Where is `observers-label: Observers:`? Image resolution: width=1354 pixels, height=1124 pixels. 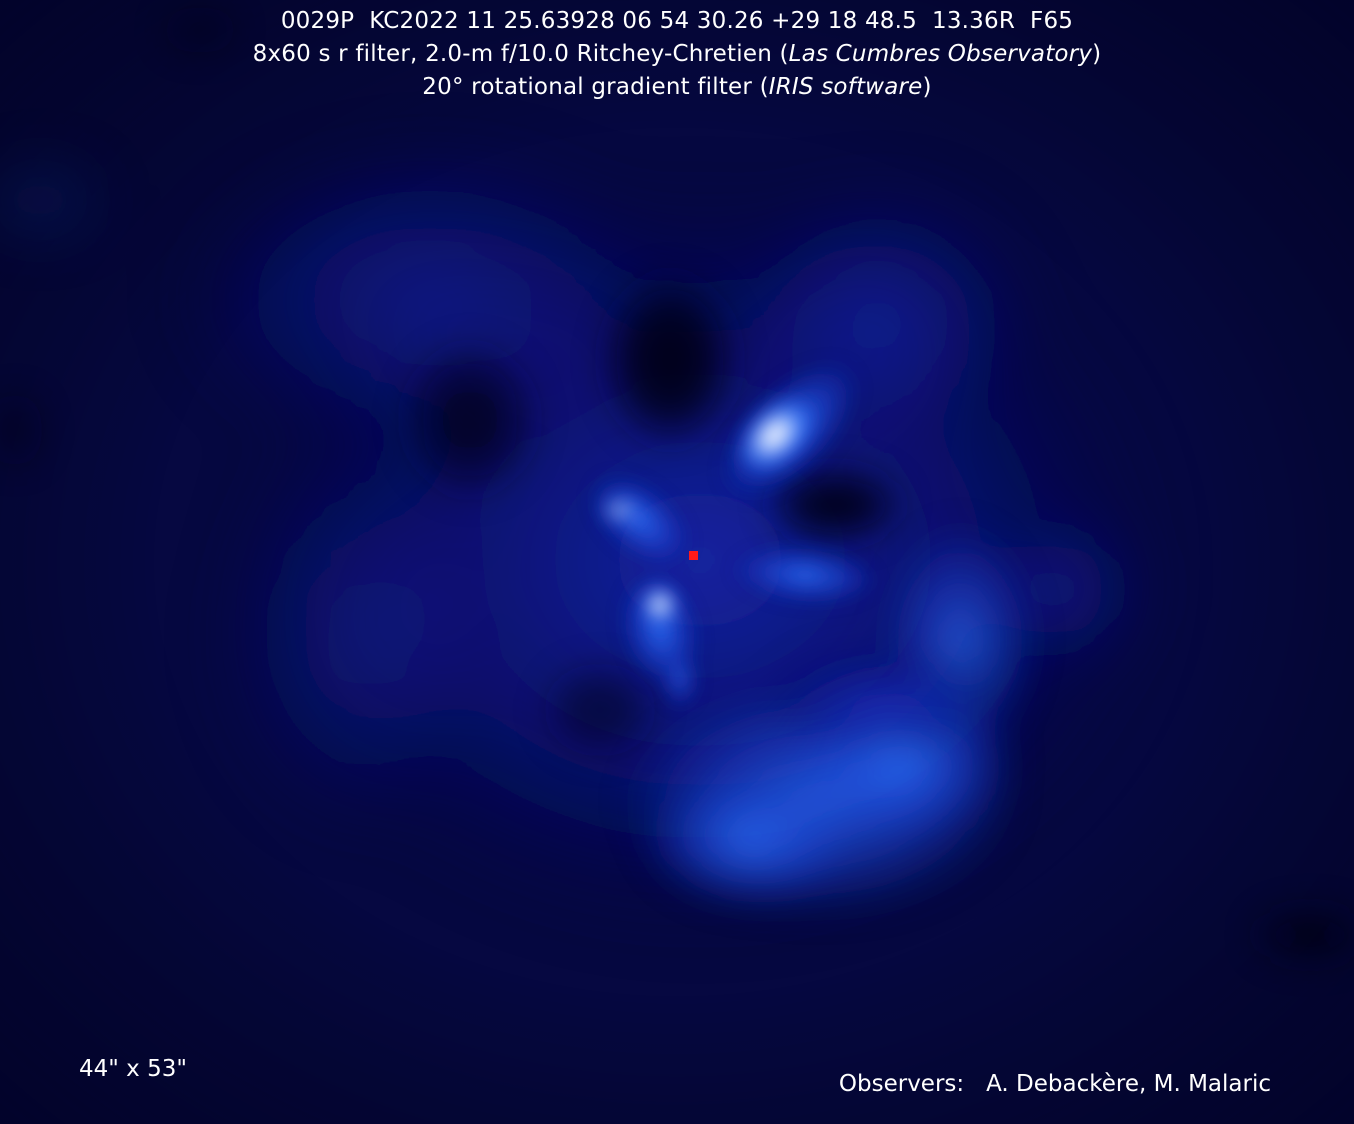 observers-label: Observers: is located at coordinates (901, 1084).